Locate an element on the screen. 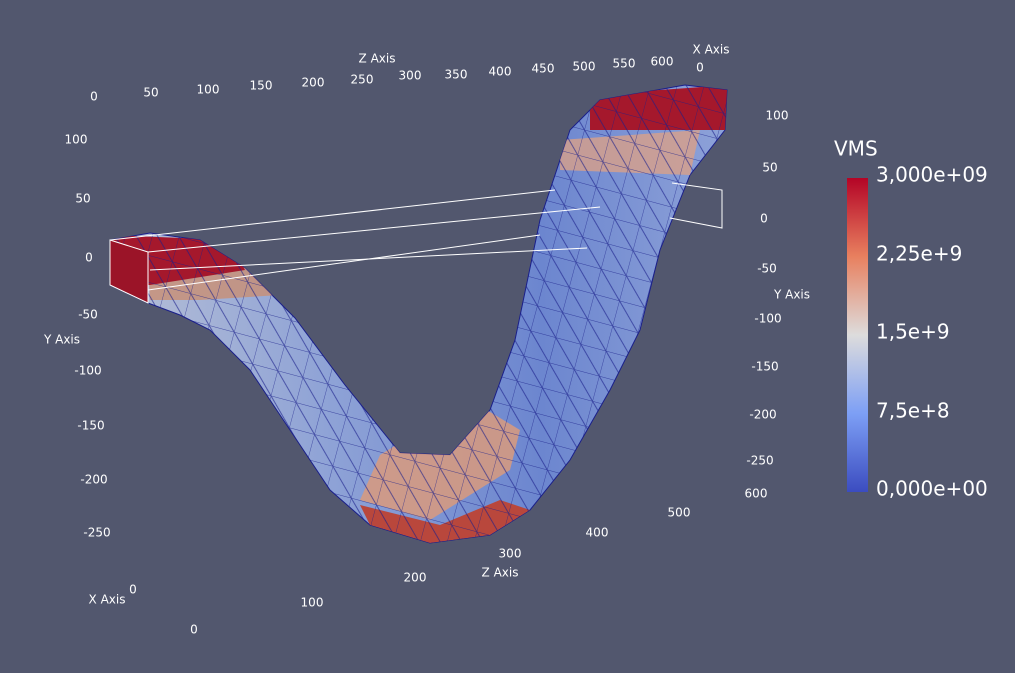 Image resolution: width=1015 pixels, height=673 pixels. label: VMS is located at coordinates (856, 149).